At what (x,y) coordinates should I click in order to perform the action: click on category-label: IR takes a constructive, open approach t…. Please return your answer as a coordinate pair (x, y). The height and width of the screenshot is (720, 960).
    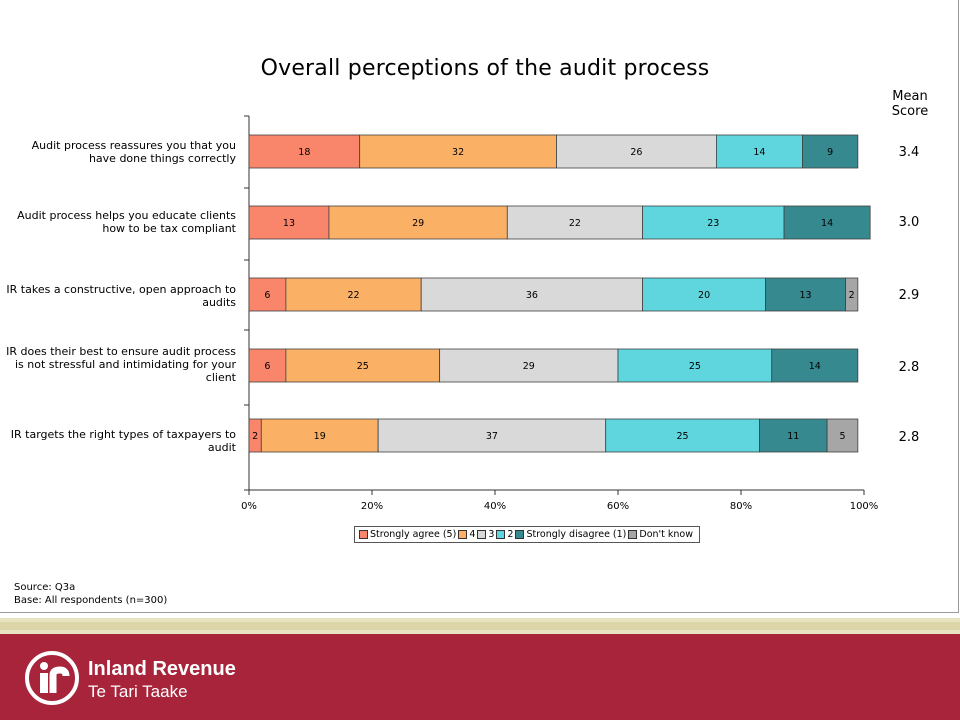
    Looking at the image, I should click on (121, 296).